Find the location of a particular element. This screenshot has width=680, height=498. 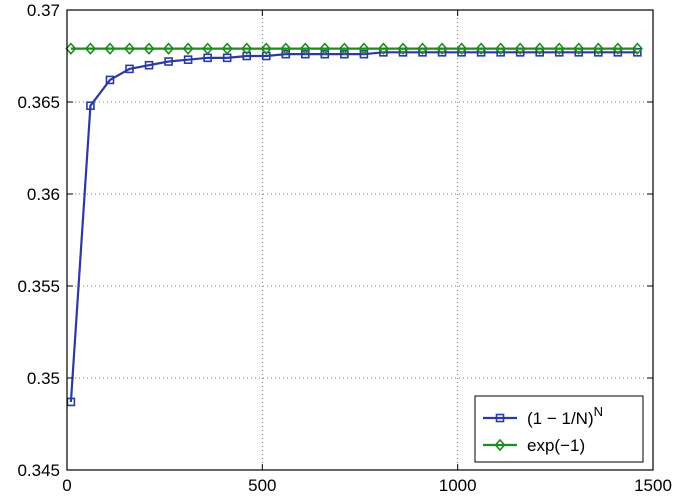

y-tick-label: 0.355 is located at coordinates (38, 286).